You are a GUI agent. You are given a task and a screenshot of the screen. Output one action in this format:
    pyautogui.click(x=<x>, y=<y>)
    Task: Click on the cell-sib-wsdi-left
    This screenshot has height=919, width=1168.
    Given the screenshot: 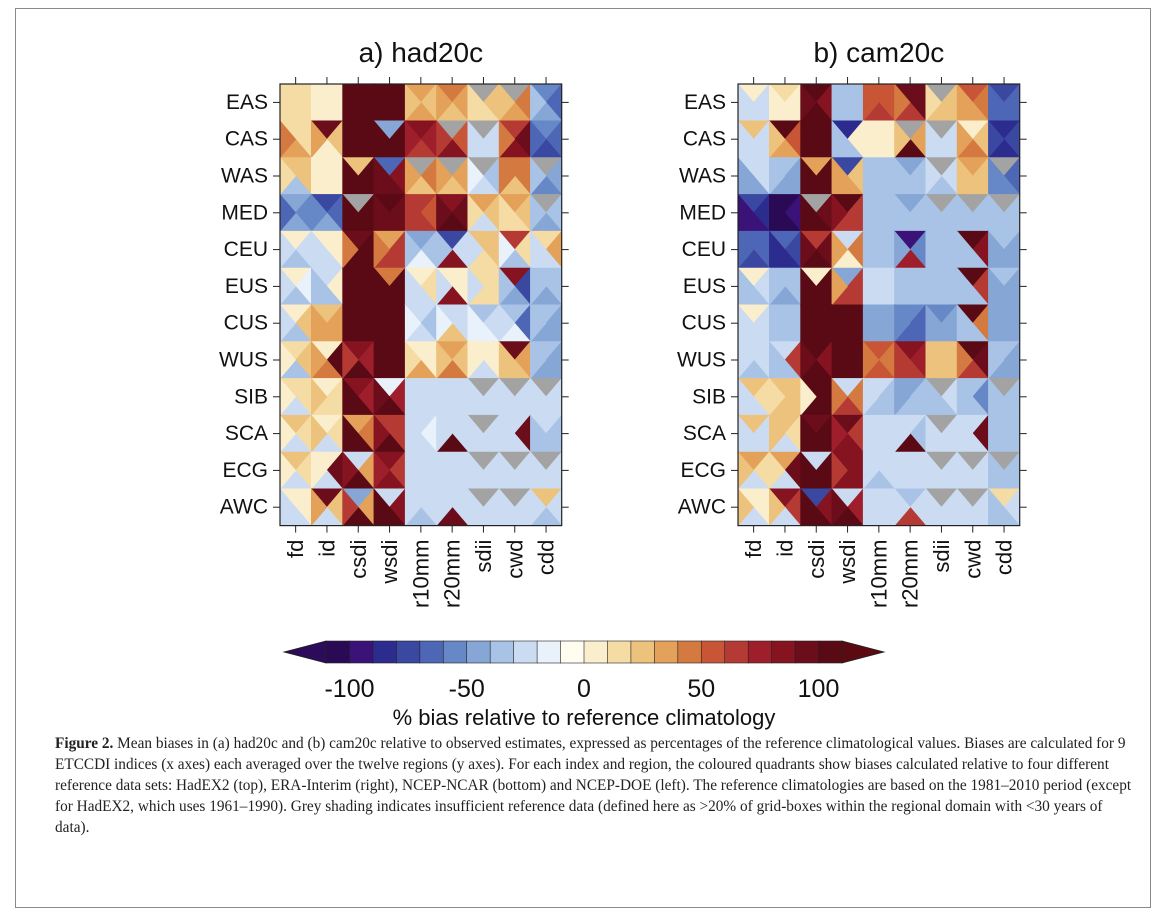 What is the action you would take?
    pyautogui.click(x=381, y=397)
    